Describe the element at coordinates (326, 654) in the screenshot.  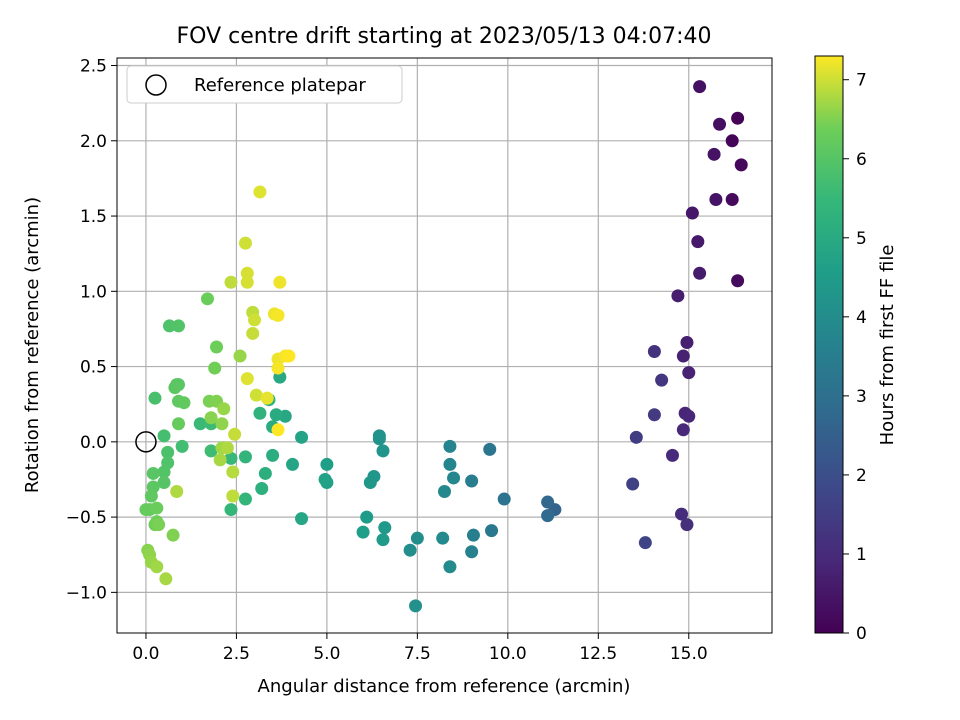
I see `x-tick-label: 5.0` at that location.